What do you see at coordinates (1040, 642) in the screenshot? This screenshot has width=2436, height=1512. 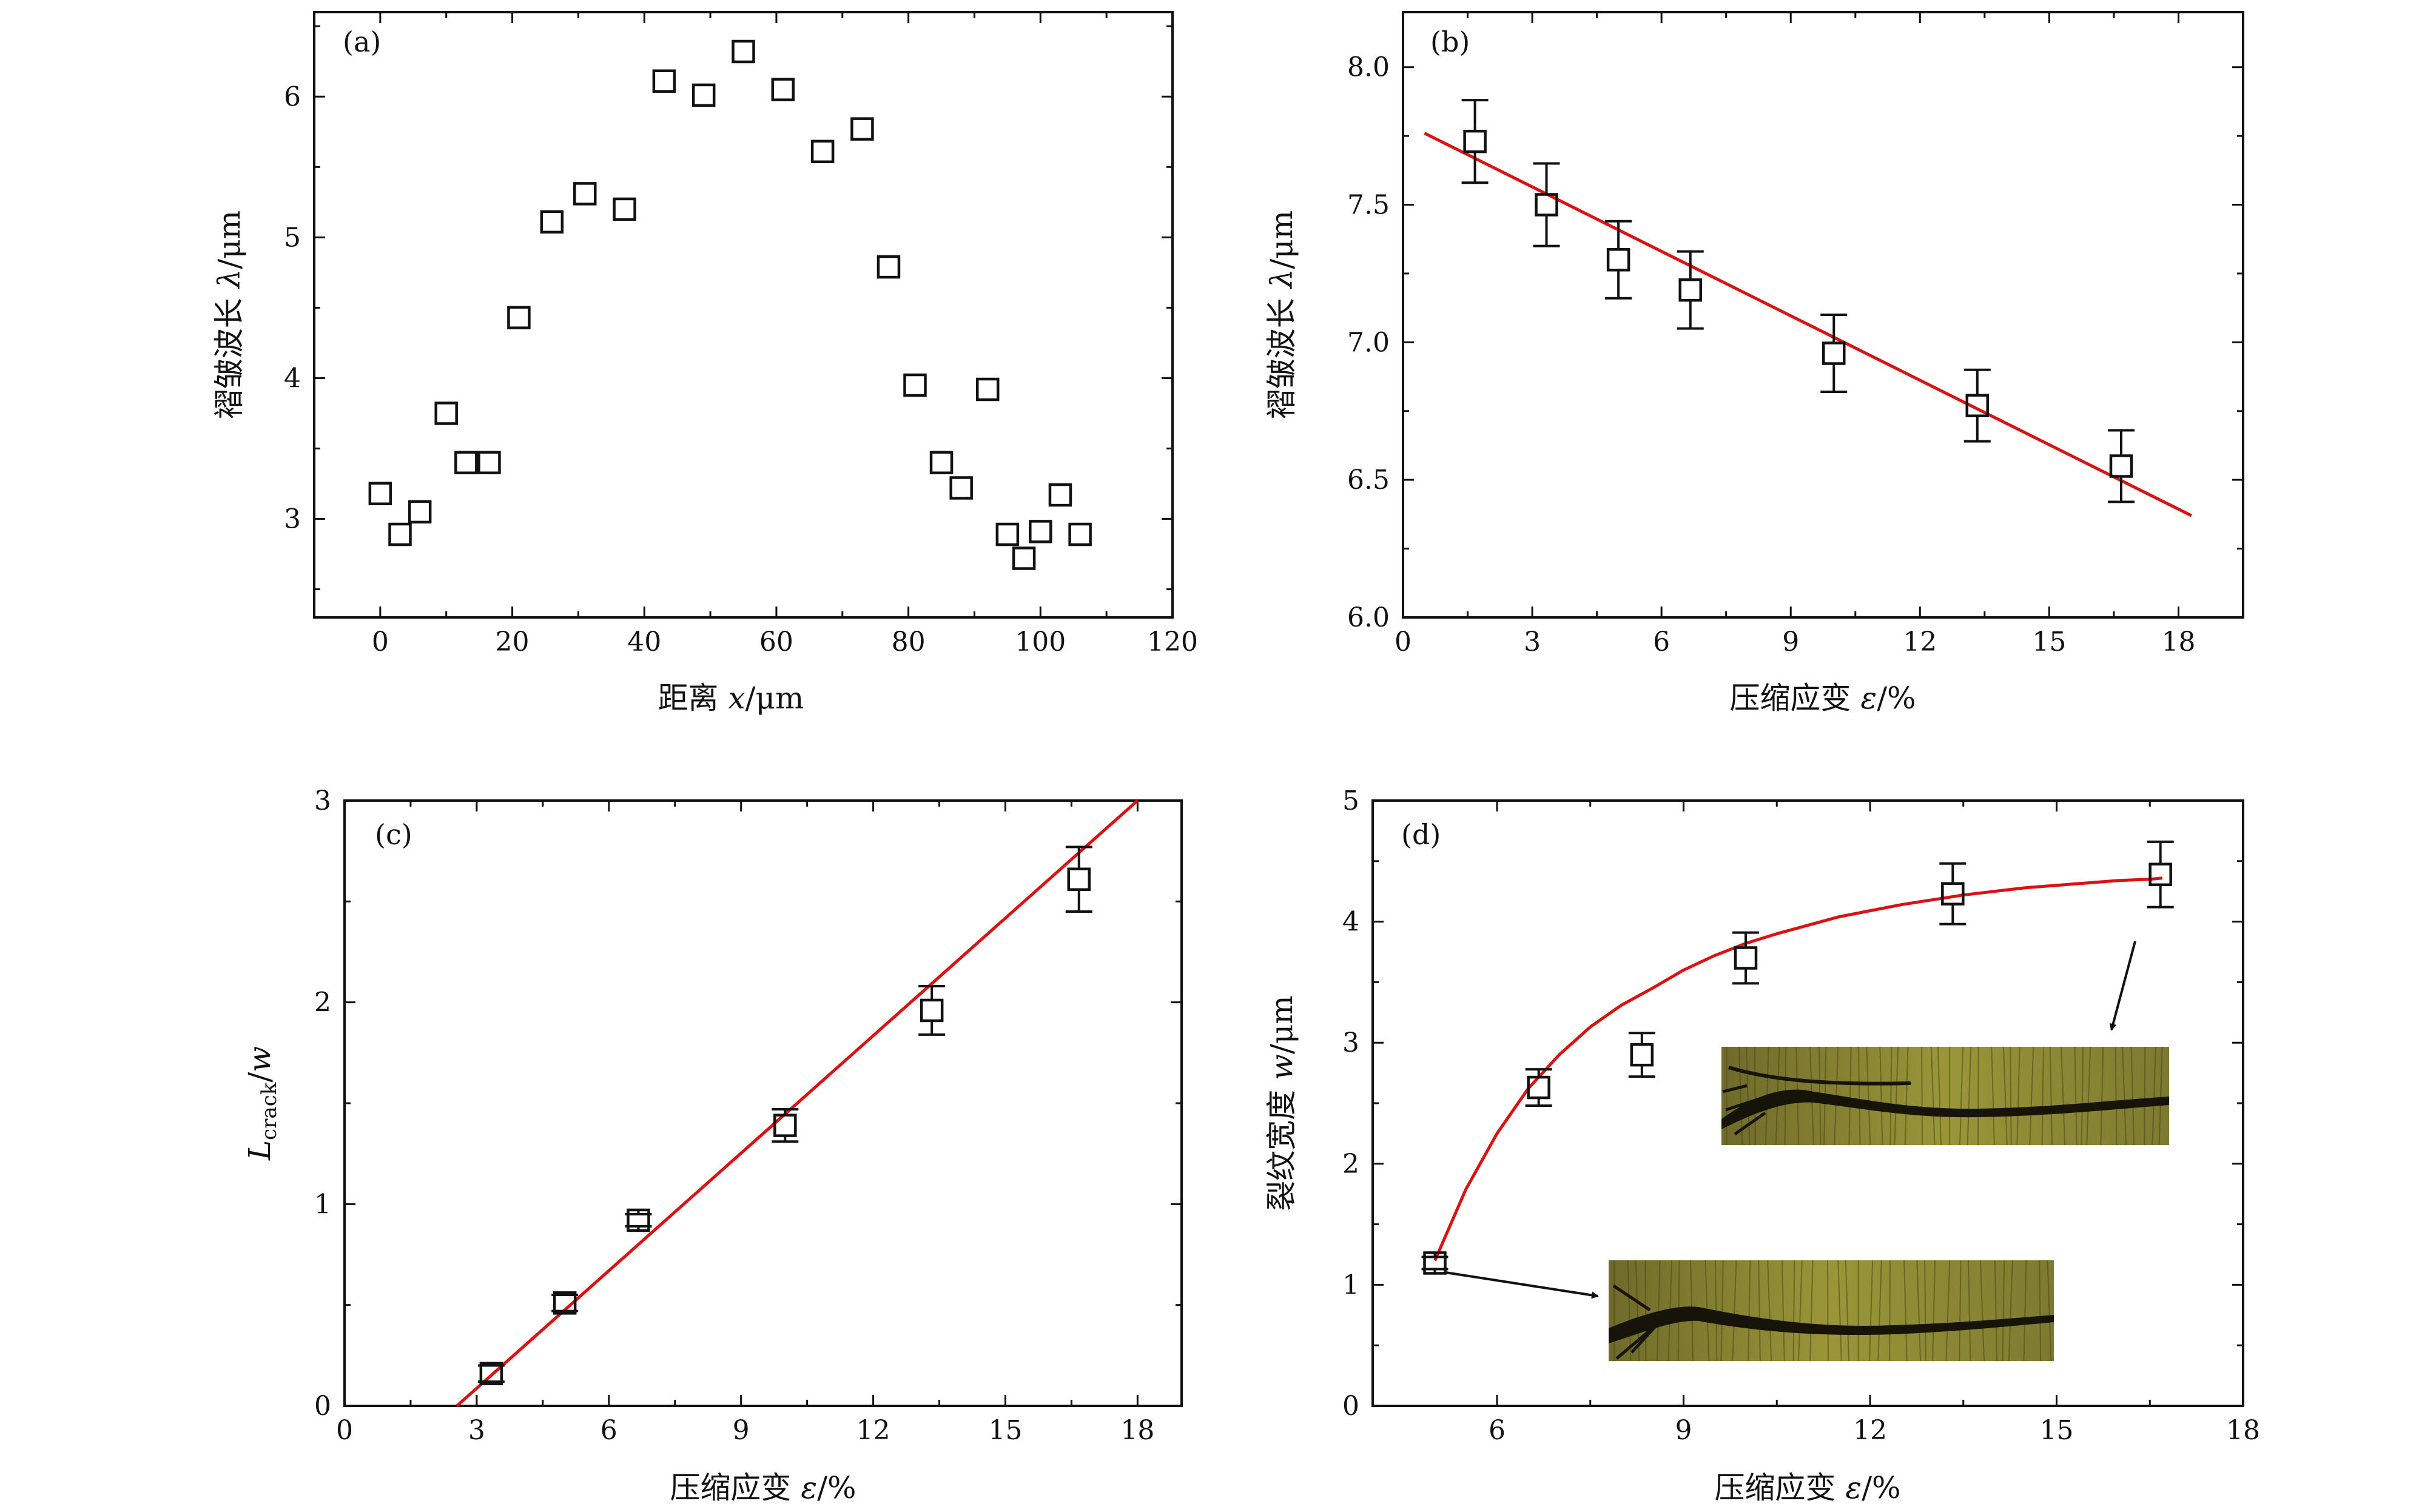 I see `x-tick-label: 100` at bounding box center [1040, 642].